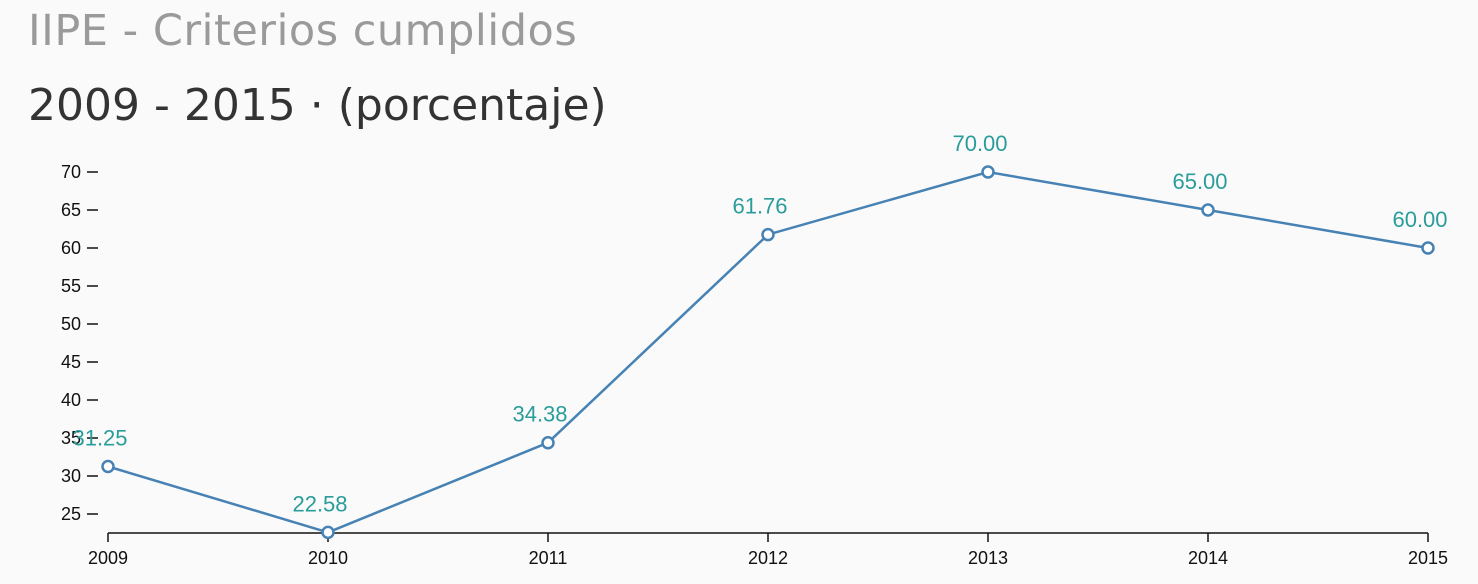 The image size is (1478, 584). I want to click on data-label: 34.38, so click(539, 414).